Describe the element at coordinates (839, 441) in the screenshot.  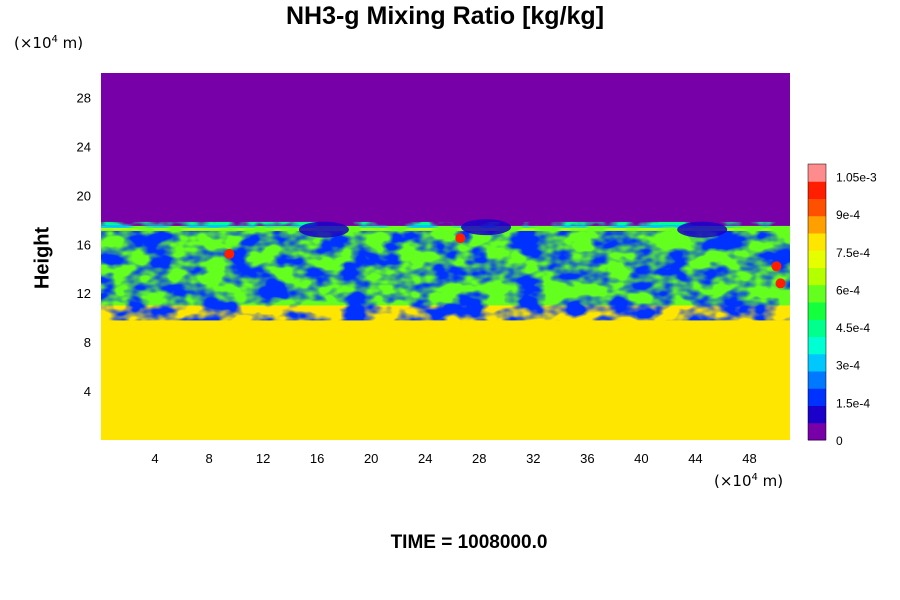
I see `colorbar-tick-label: 0` at that location.